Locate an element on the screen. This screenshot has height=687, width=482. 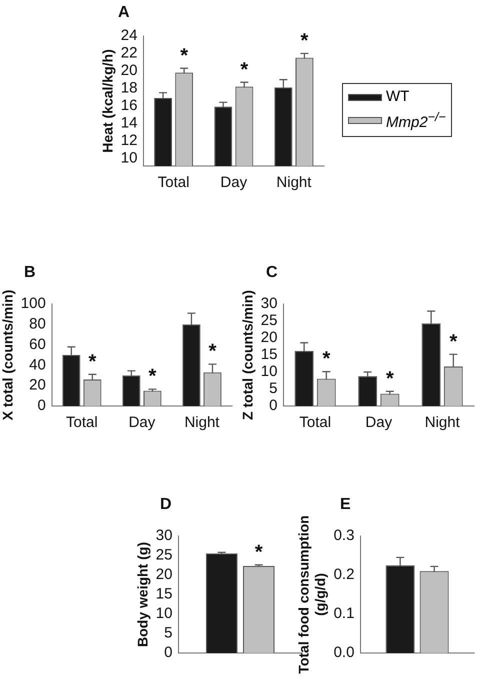
y-tick-label: 0.0 is located at coordinates (344, 653).